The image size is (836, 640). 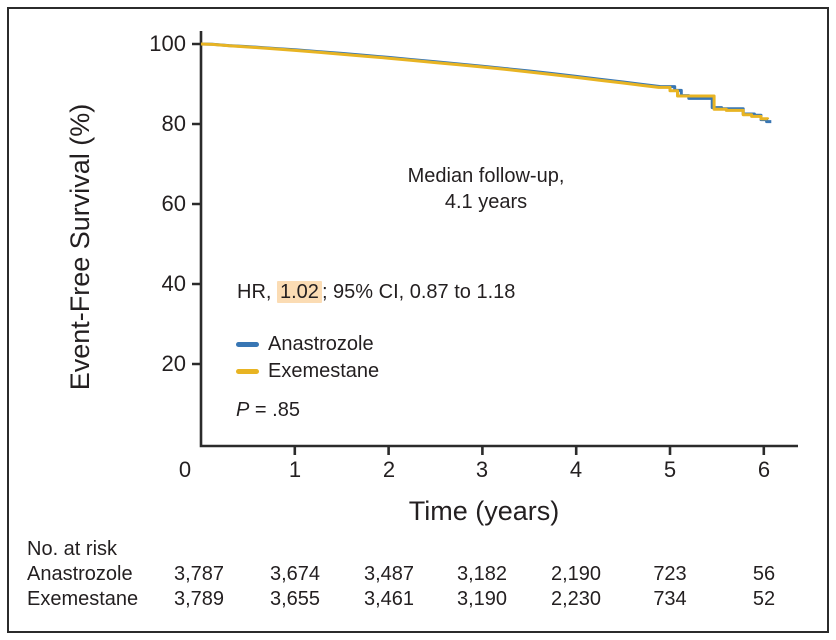 I want to click on hr-value-highlighted: 1.02, so click(x=299, y=292).